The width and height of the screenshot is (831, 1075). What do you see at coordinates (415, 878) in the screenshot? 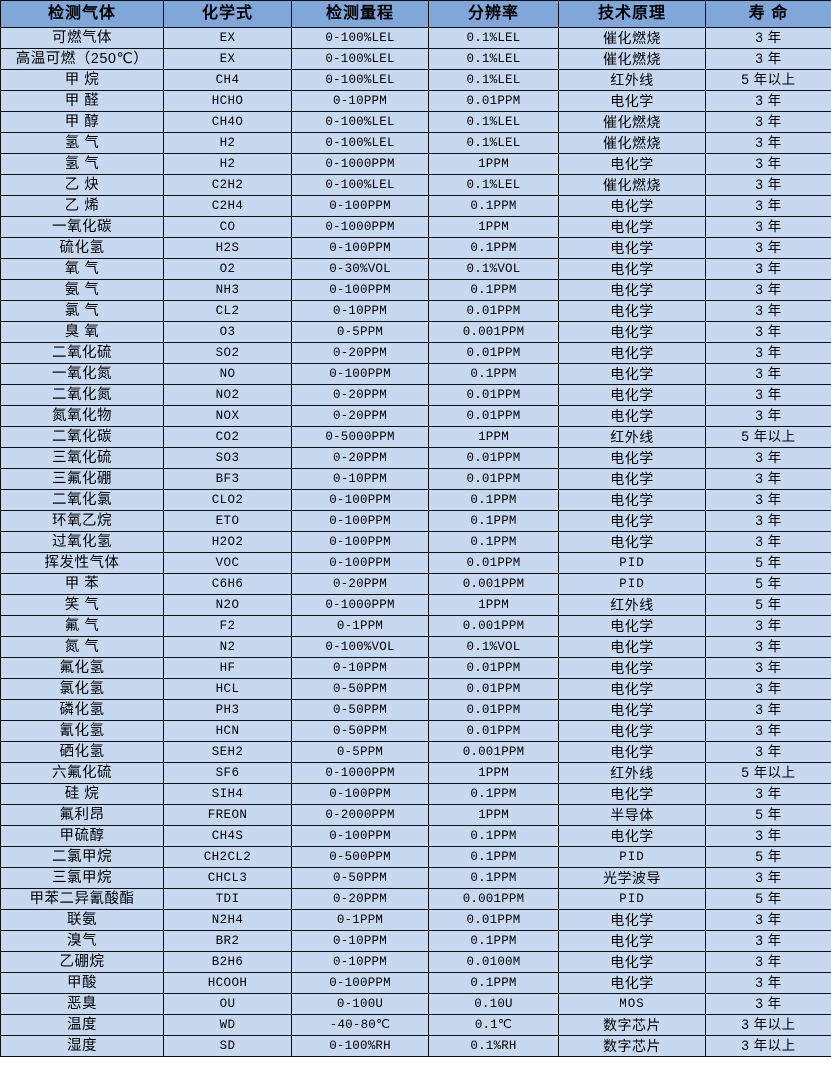
I see `table-row: 三氯甲烷 CHCL3 0-50PPM 0.1PPM 光学波导 3 年` at bounding box center [415, 878].